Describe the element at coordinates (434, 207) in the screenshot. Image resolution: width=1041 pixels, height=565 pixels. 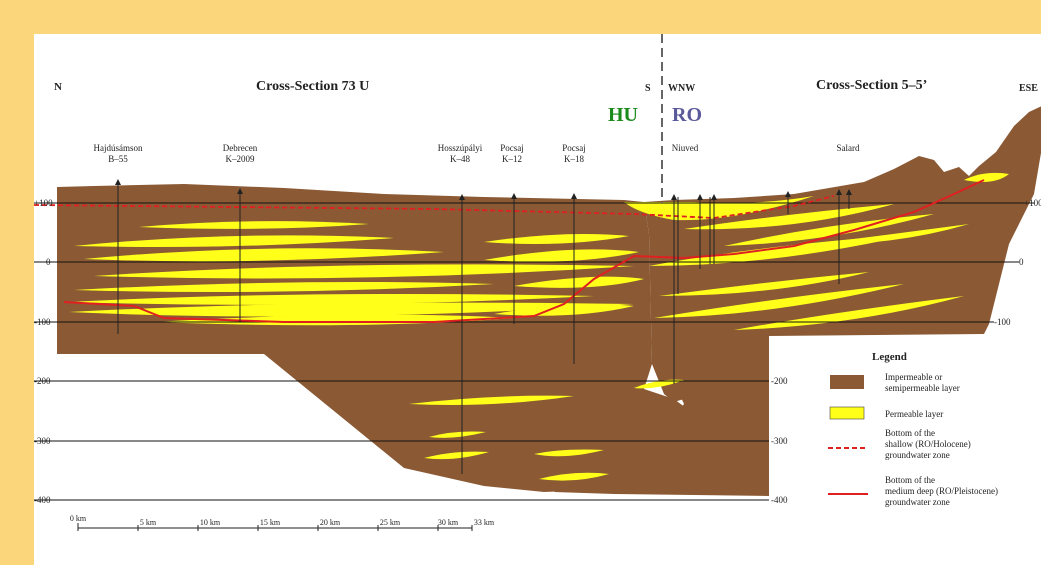
I see `shallow-groundwater-line` at that location.